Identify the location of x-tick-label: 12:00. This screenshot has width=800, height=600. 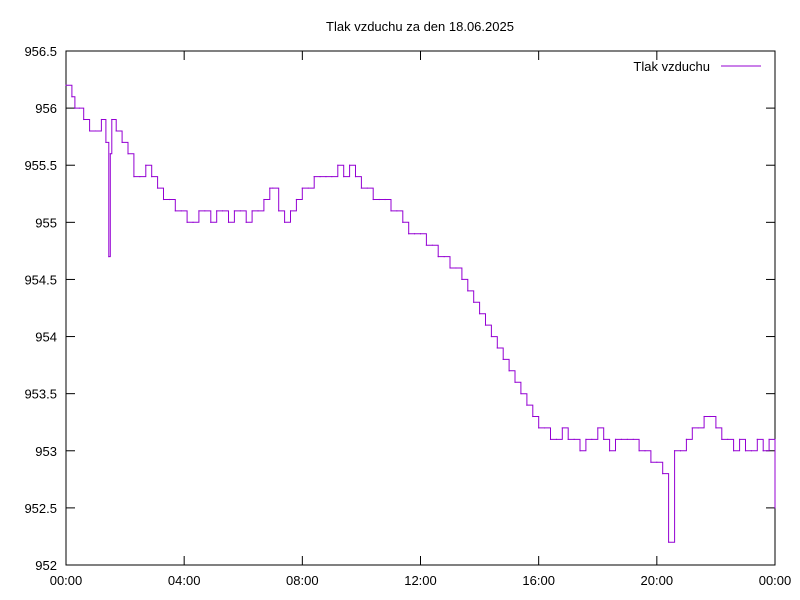
(420, 580).